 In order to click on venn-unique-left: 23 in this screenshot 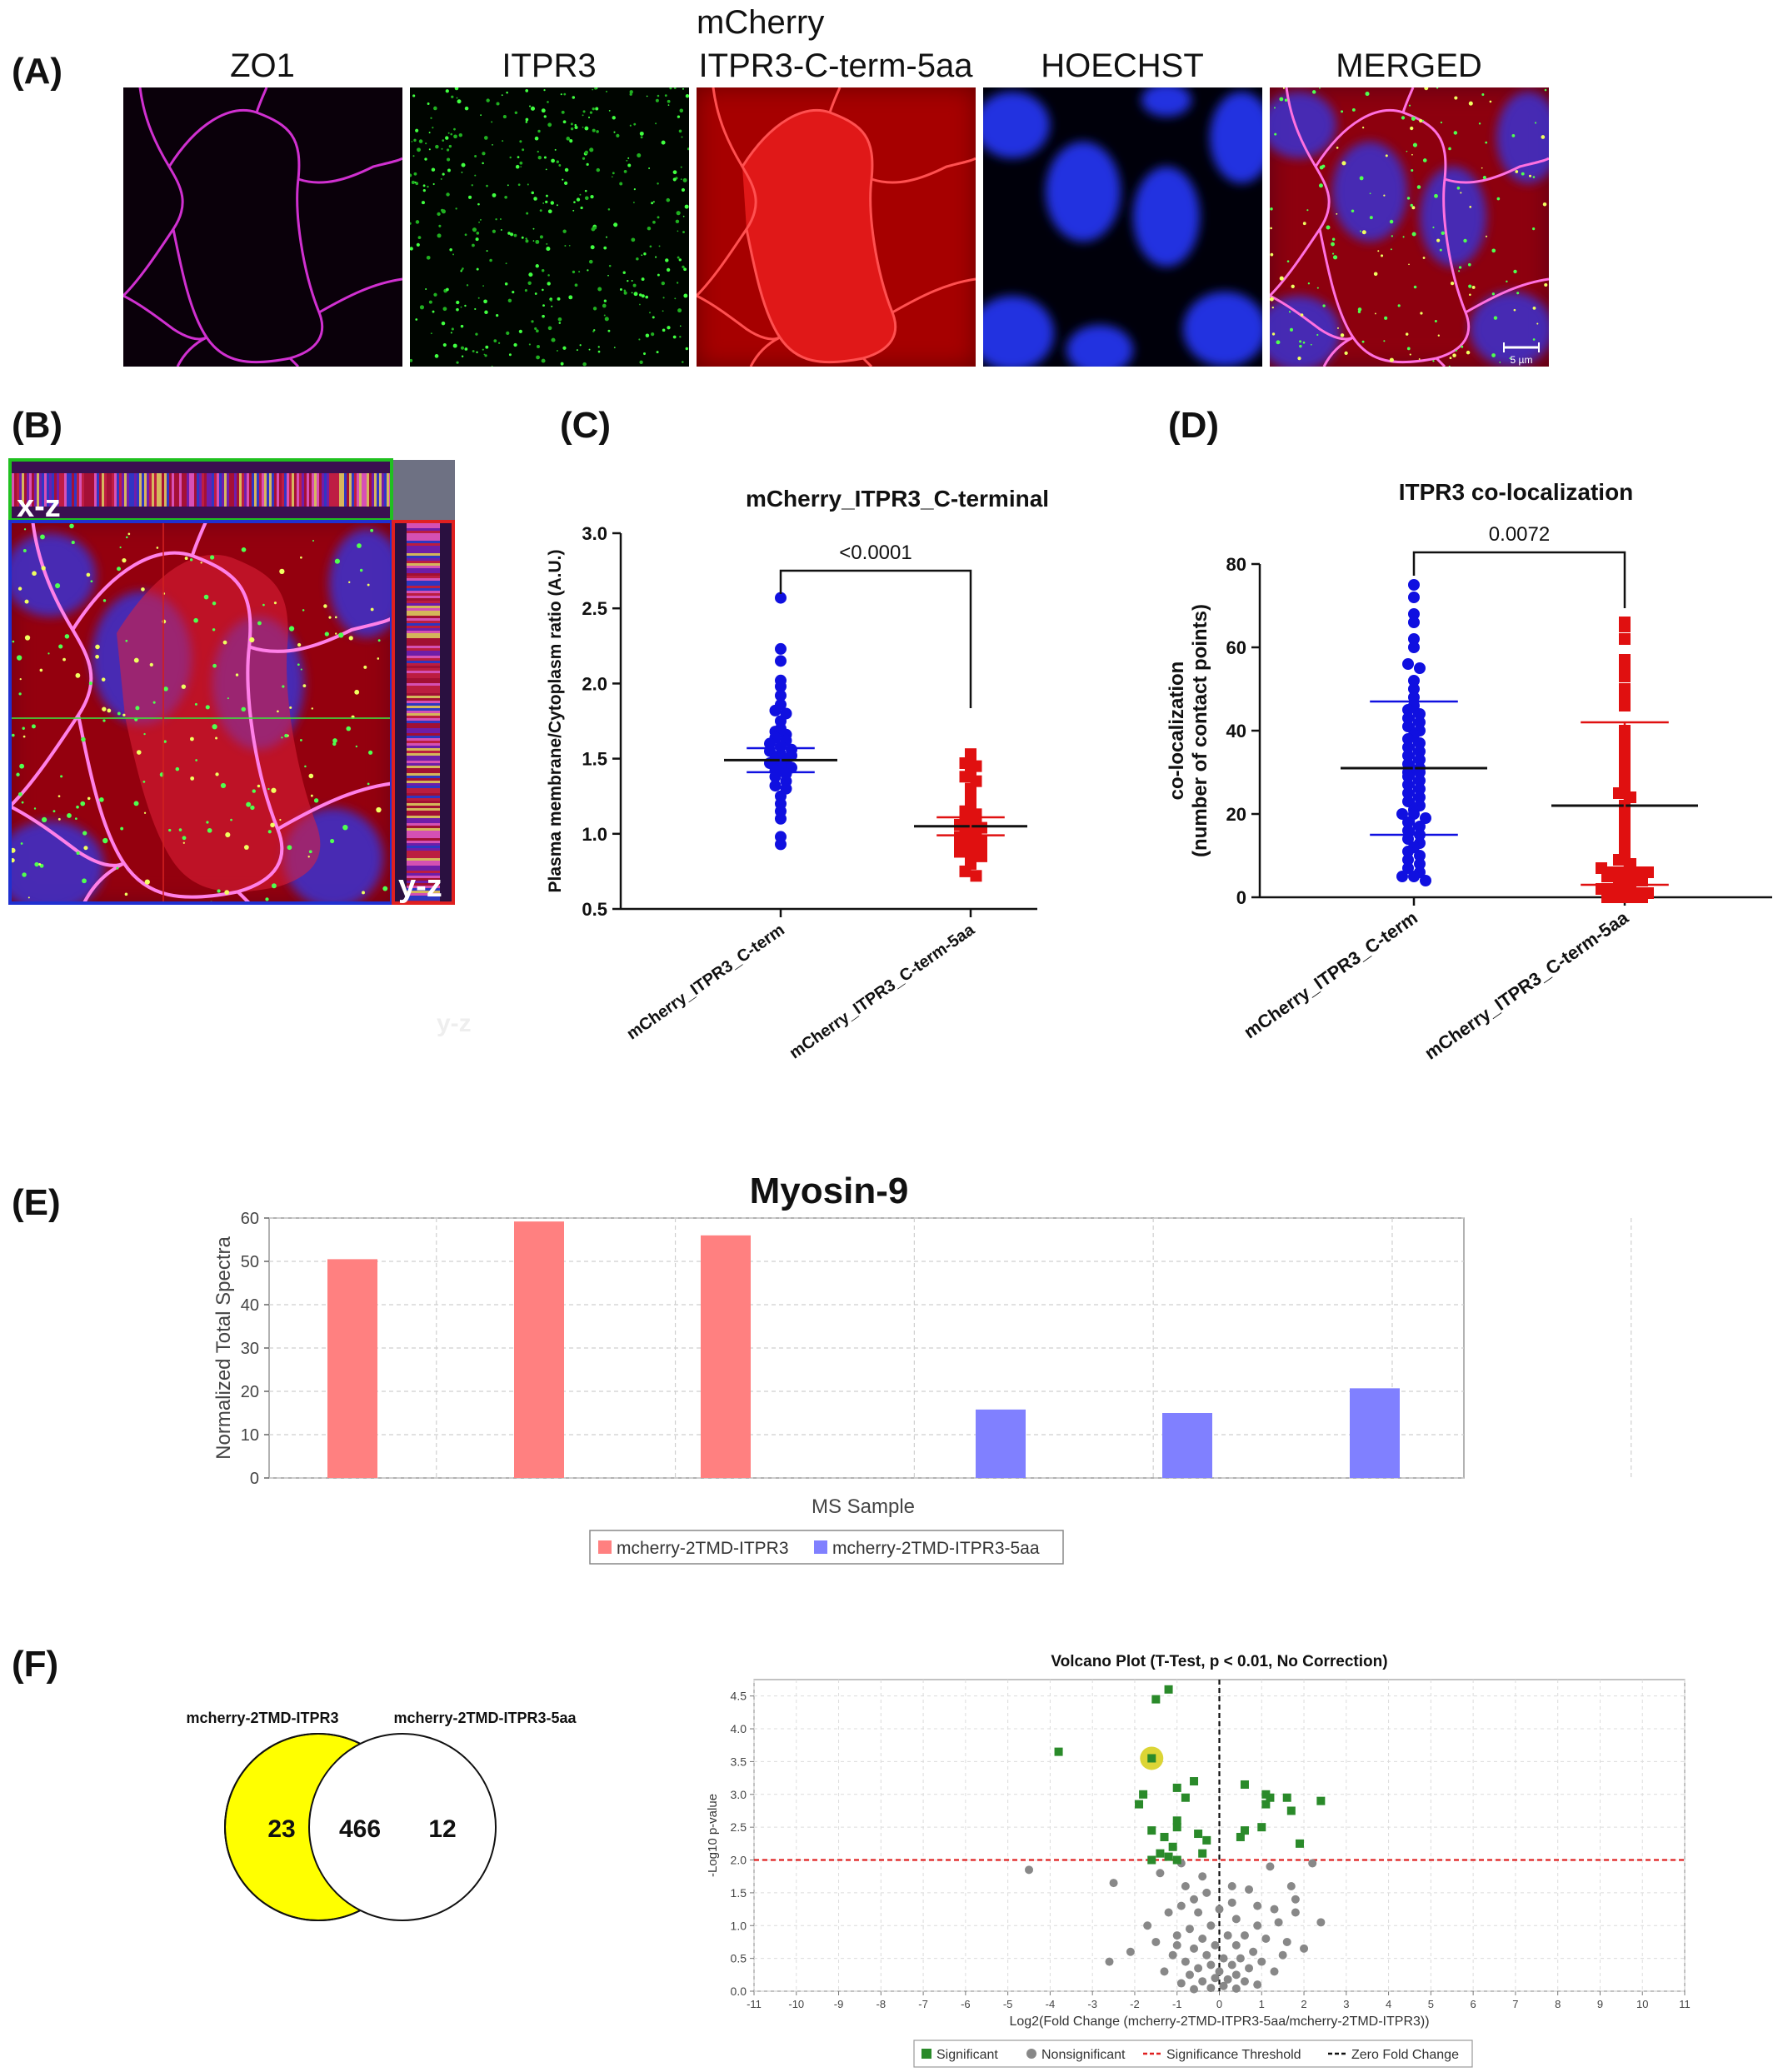, I will do `click(281, 1829)`.